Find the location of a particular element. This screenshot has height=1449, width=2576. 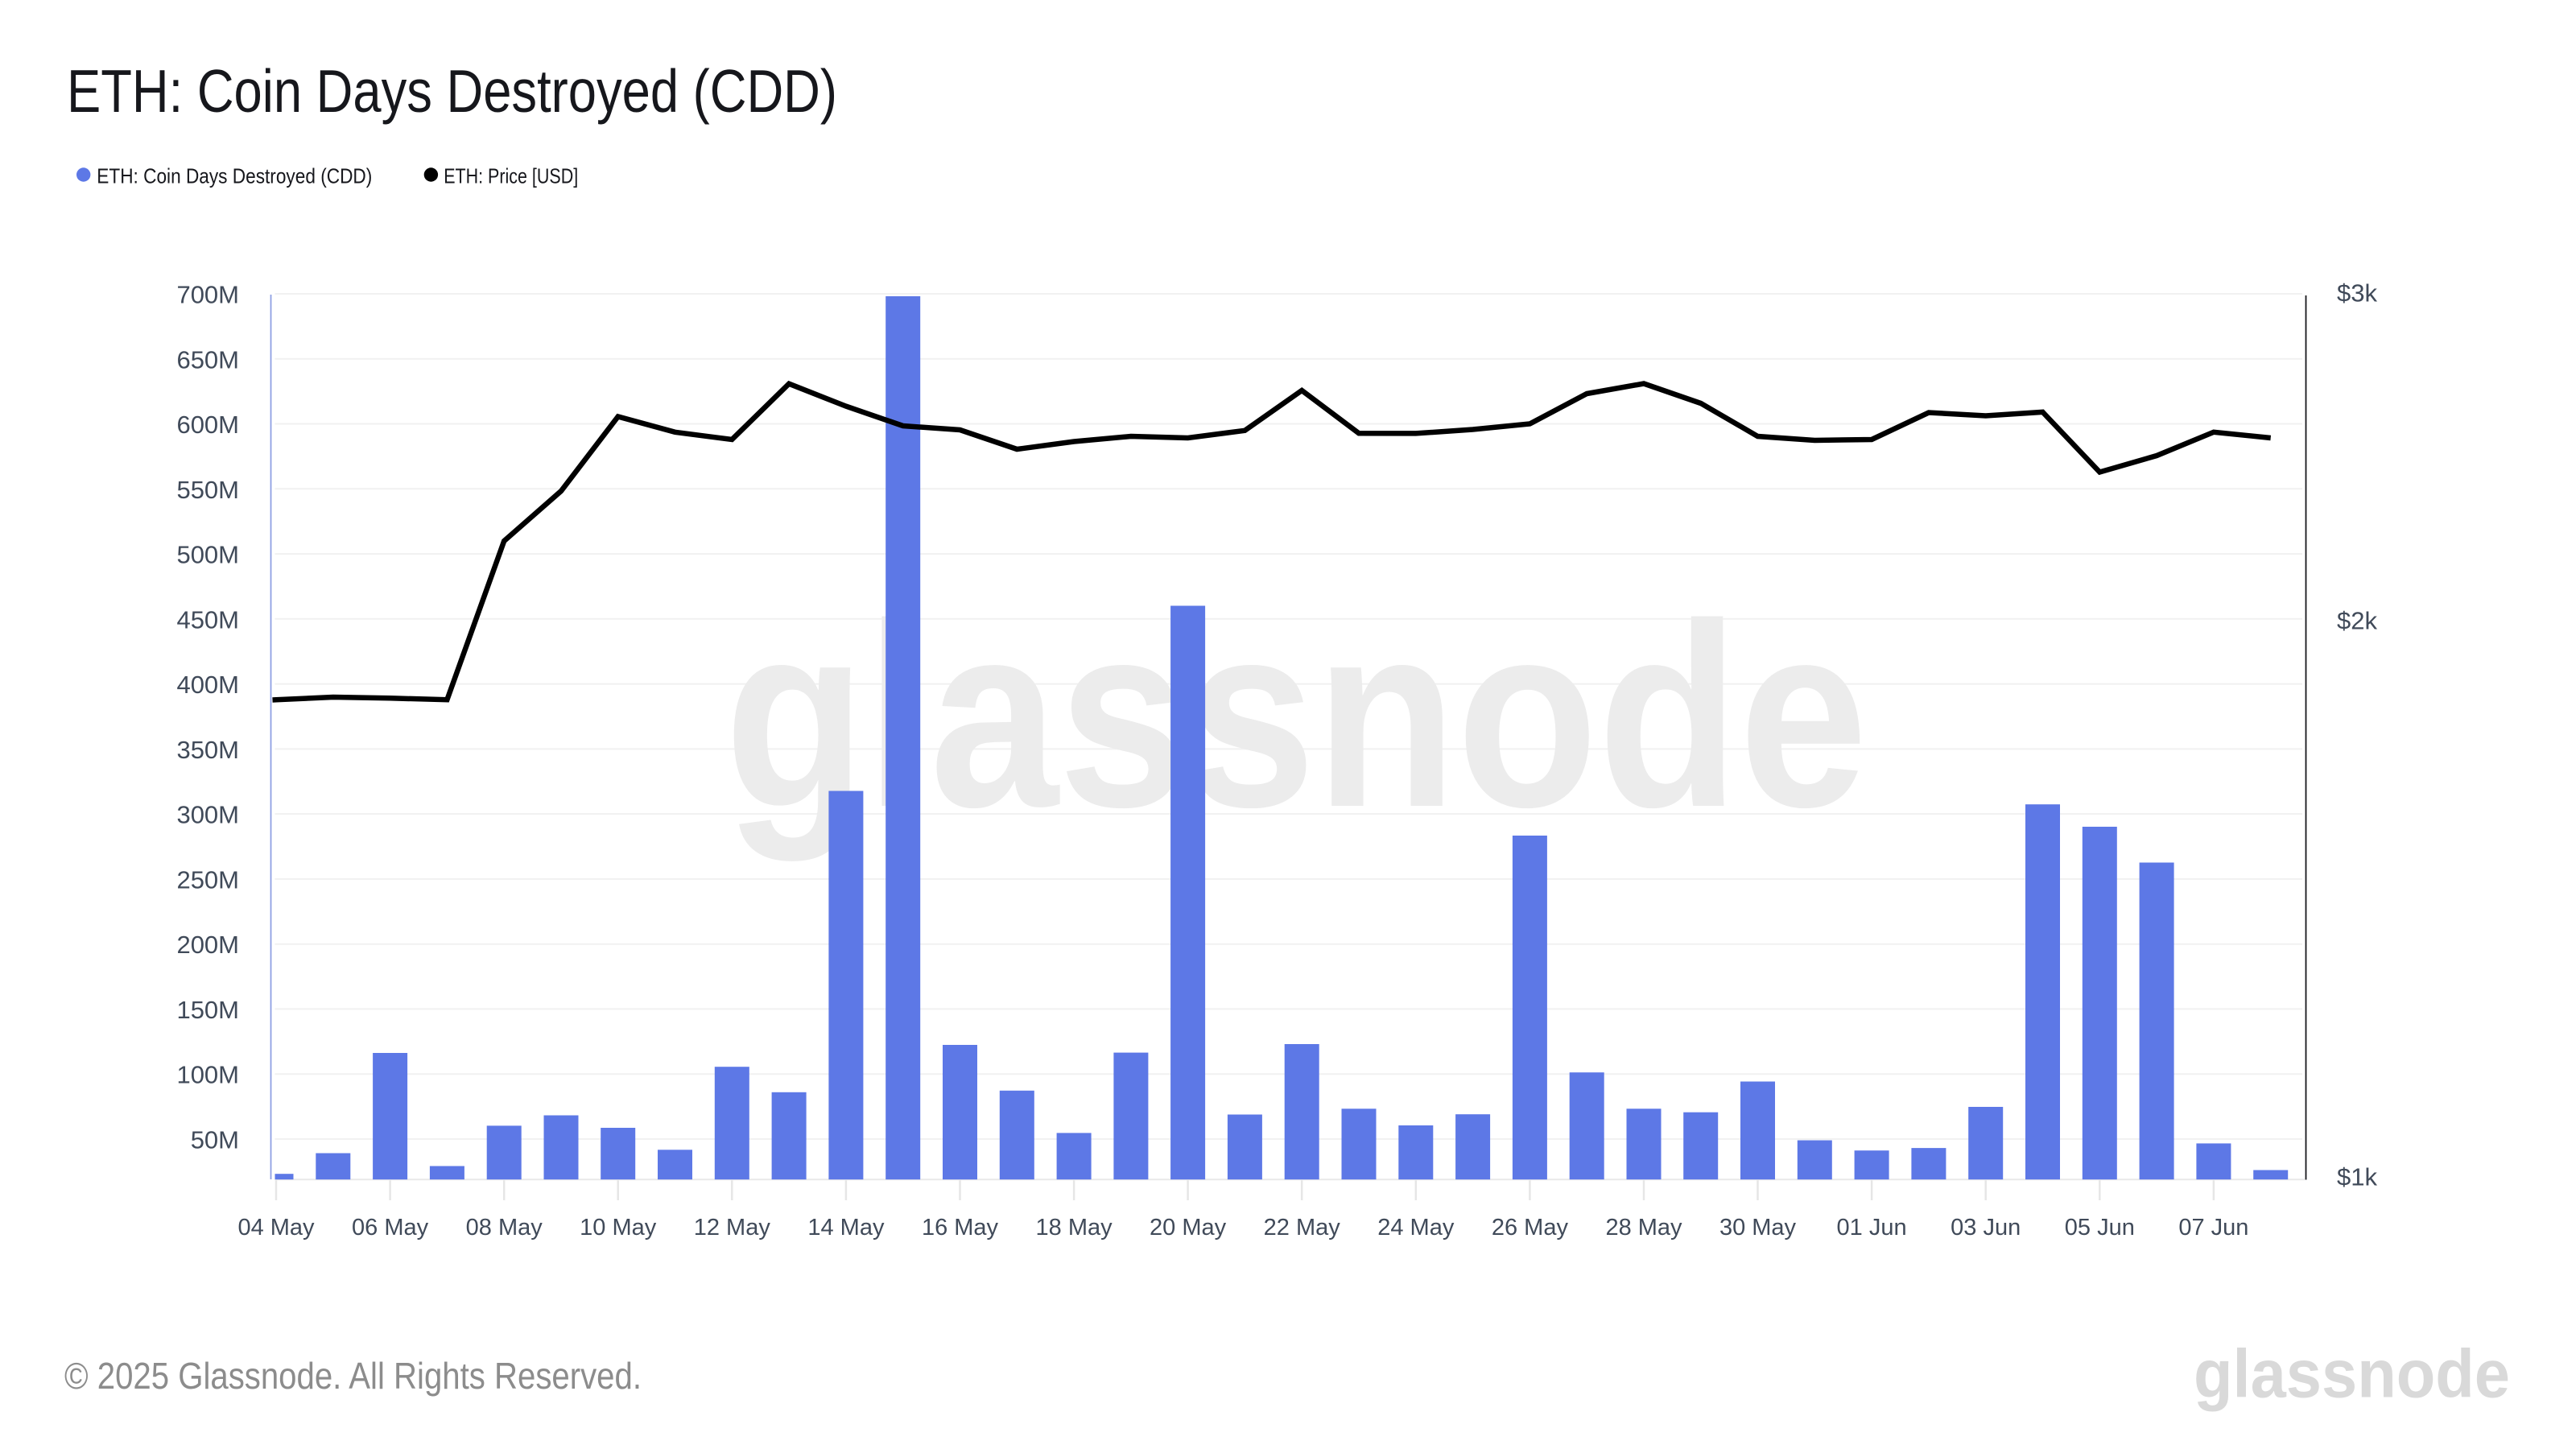

svg-text: 550M is located at coordinates (207, 490).